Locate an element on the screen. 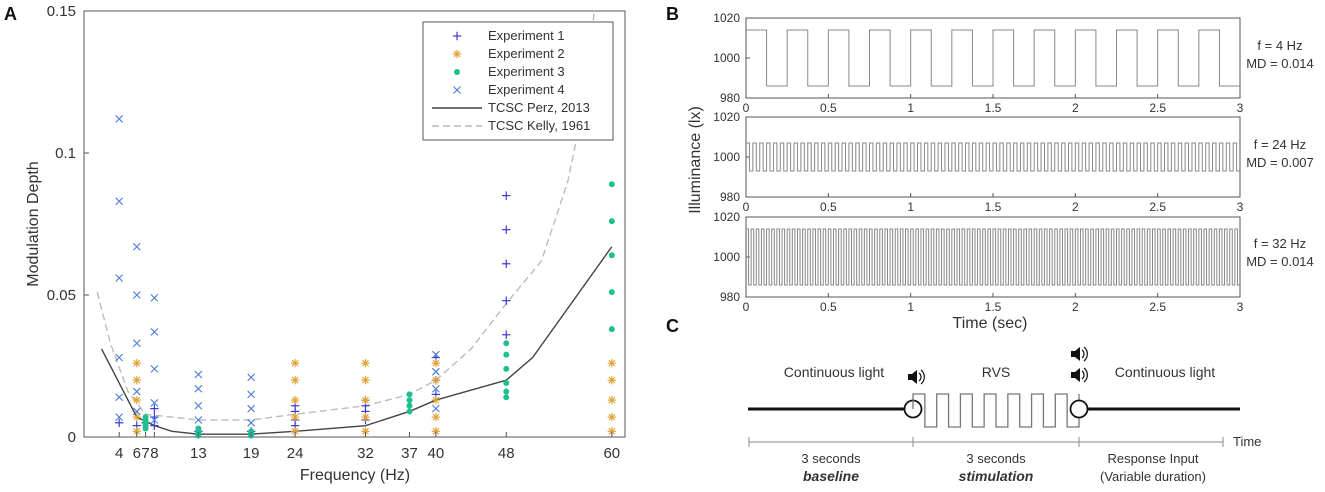 The height and width of the screenshot is (492, 1325). chart-b-label-md1: MD = 0.014 is located at coordinates (1280, 63).